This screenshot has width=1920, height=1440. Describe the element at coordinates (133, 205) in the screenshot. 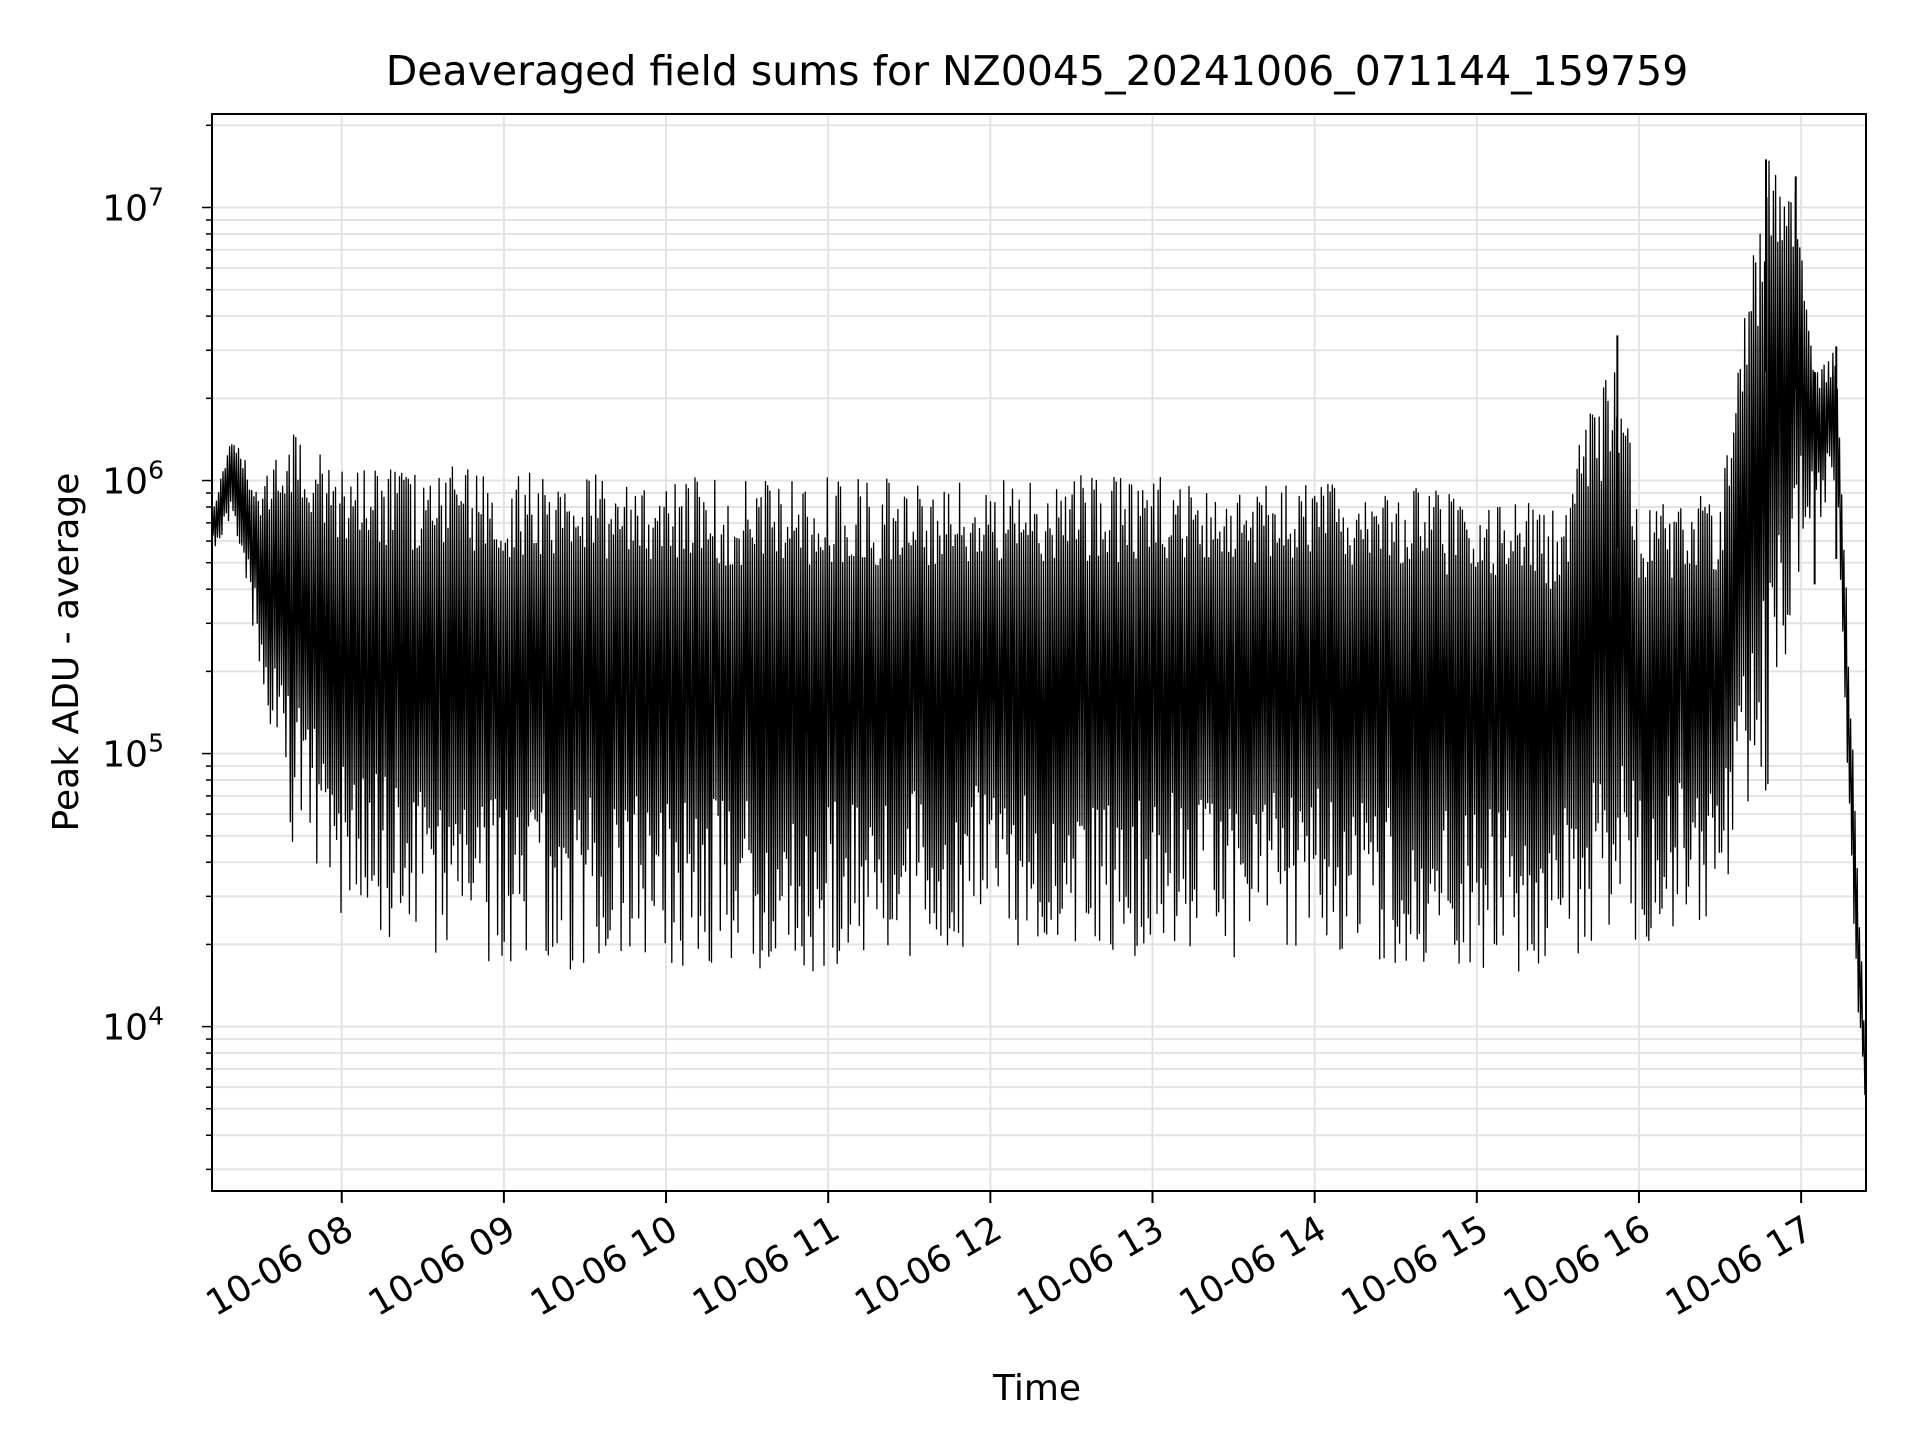

I see `y-tick-label: 10⁷` at that location.